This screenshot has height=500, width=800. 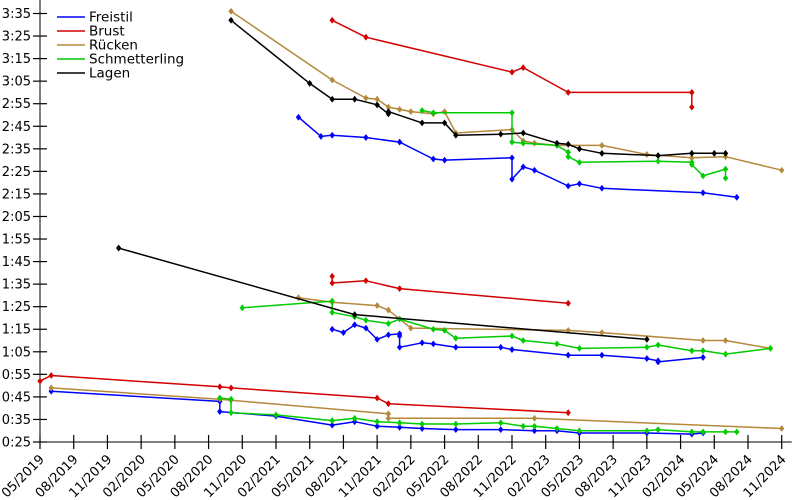 I want to click on legend-label-lagen: Lagen, so click(x=109, y=74).